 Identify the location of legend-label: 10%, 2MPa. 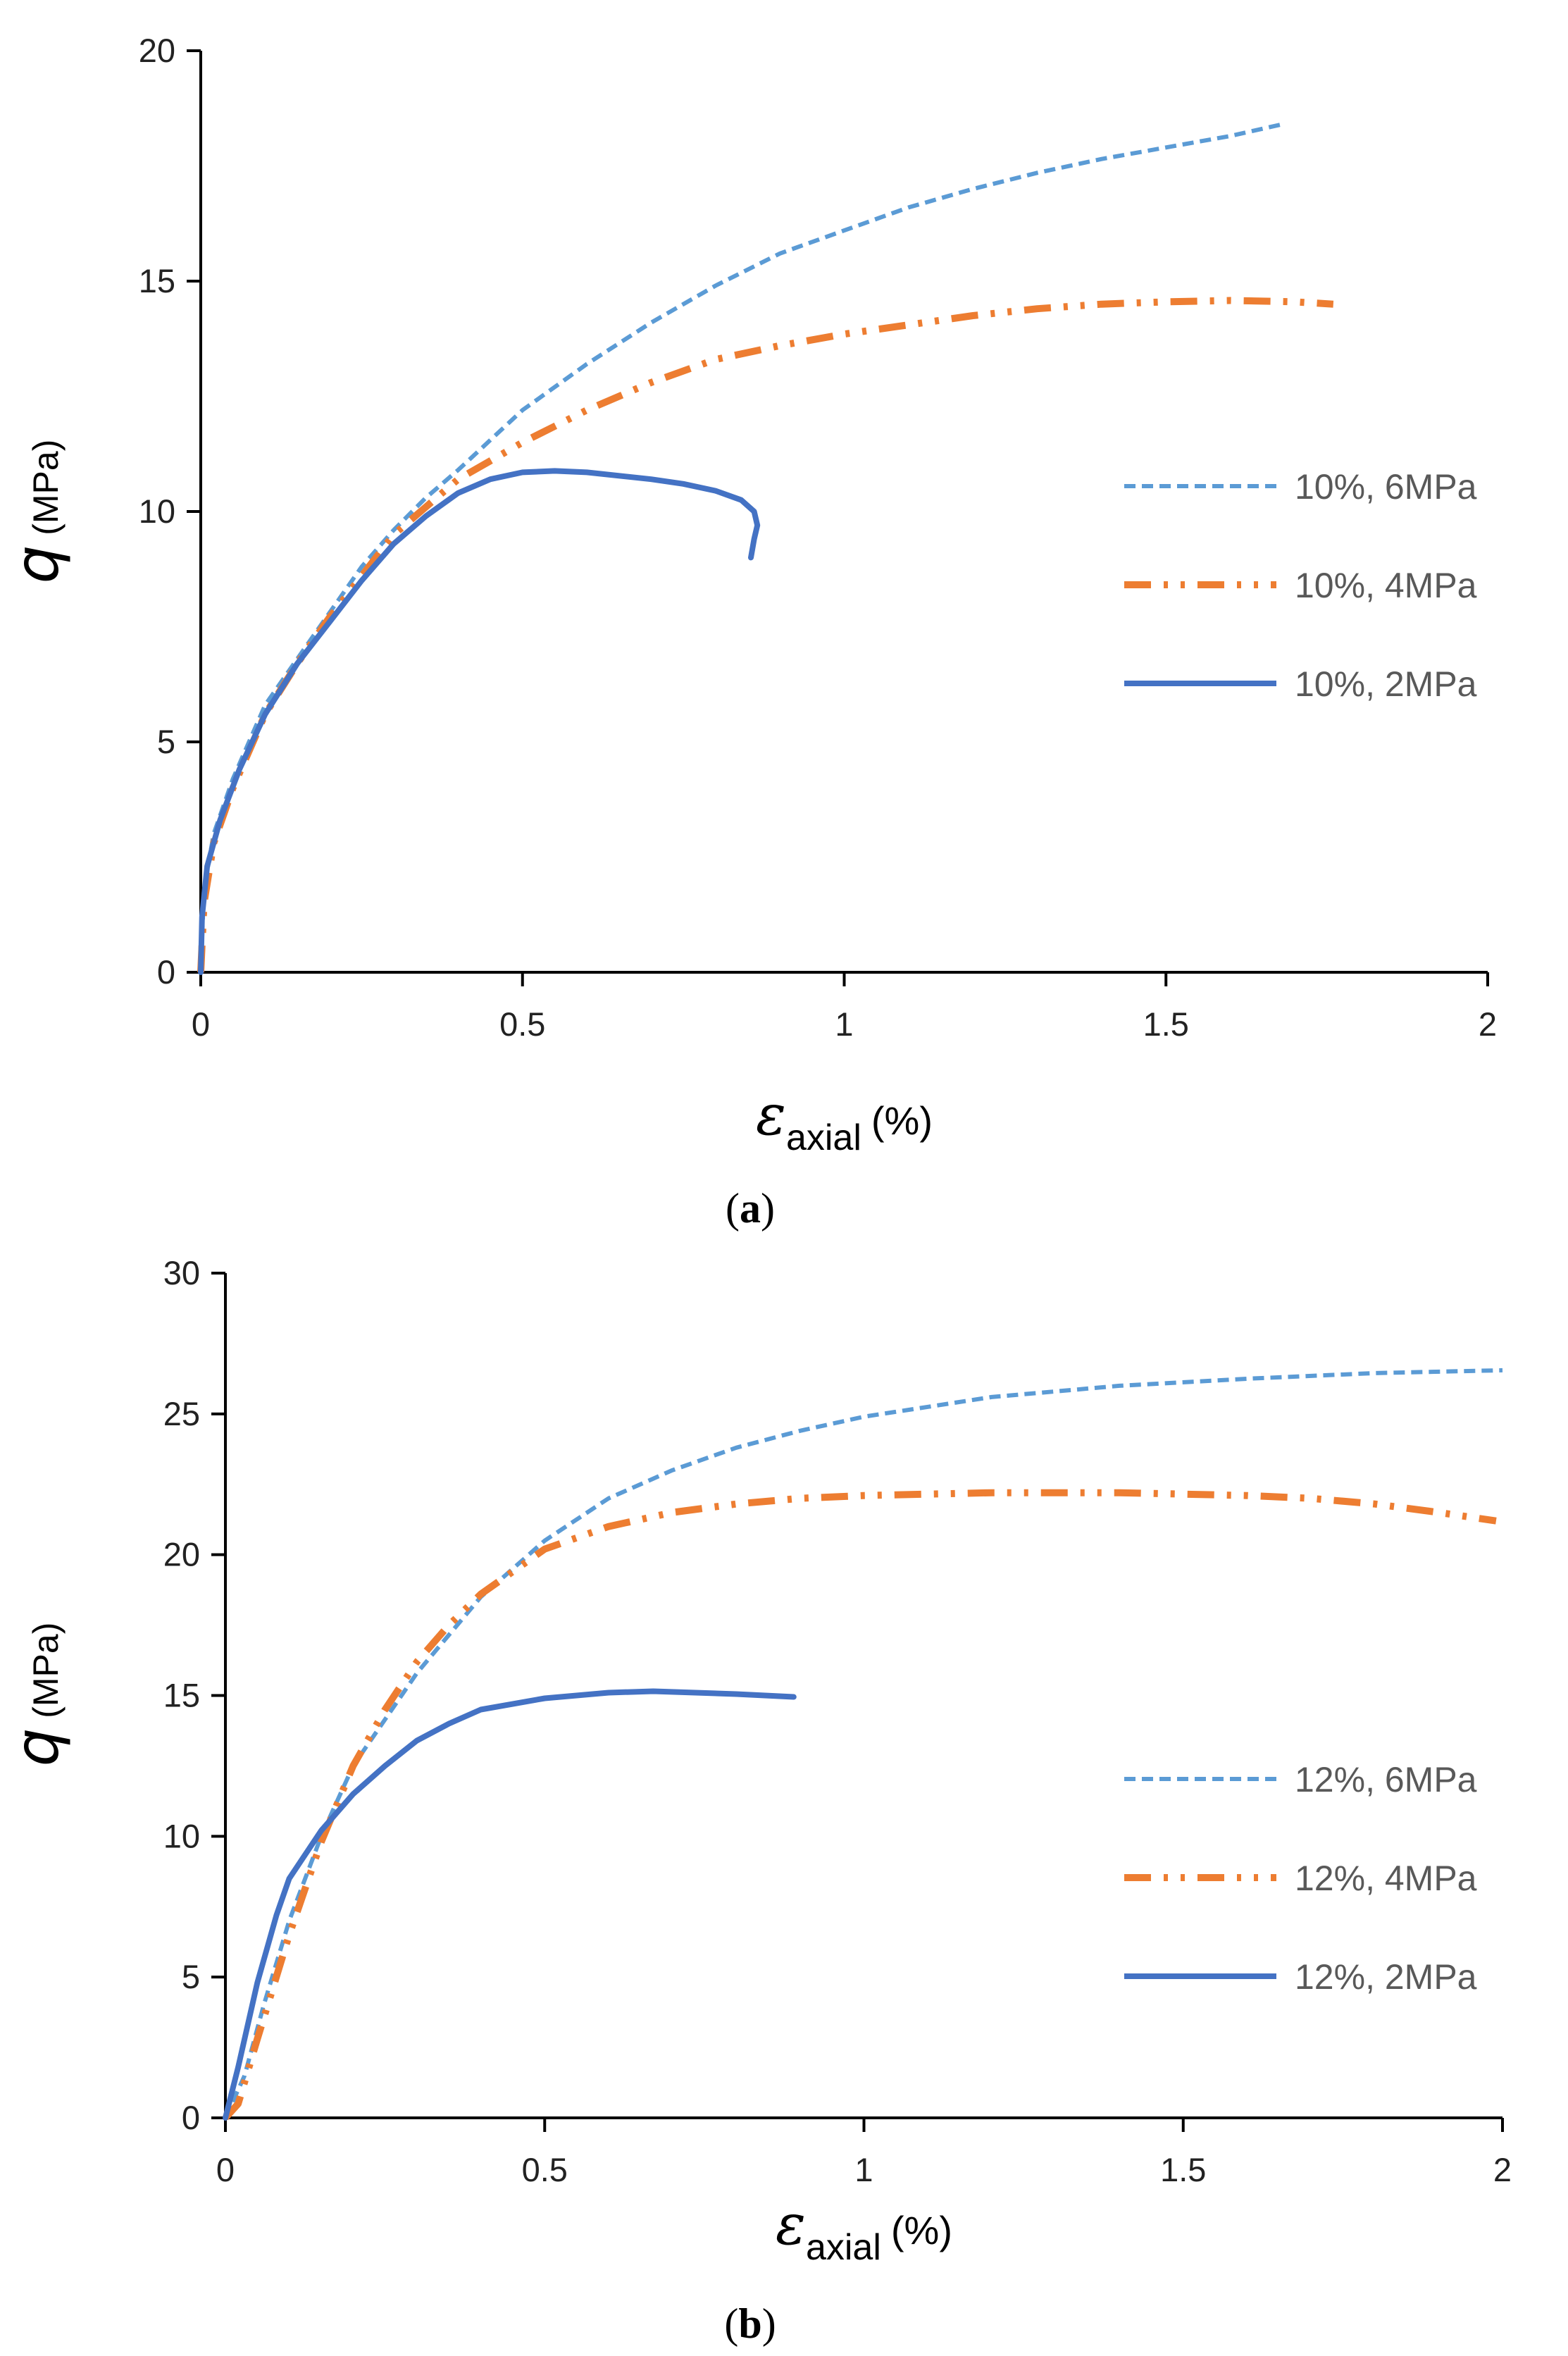
(1386, 684).